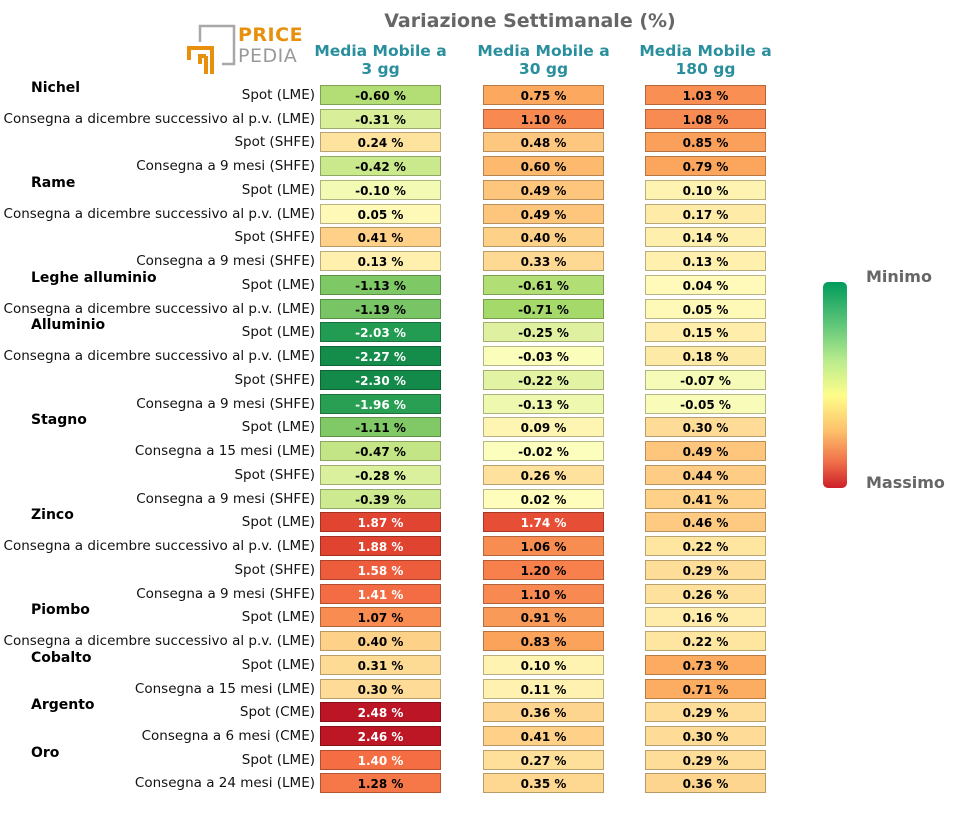 This screenshot has height=813, width=966. I want to click on heatmap-cell: 0.33 %, so click(543, 261).